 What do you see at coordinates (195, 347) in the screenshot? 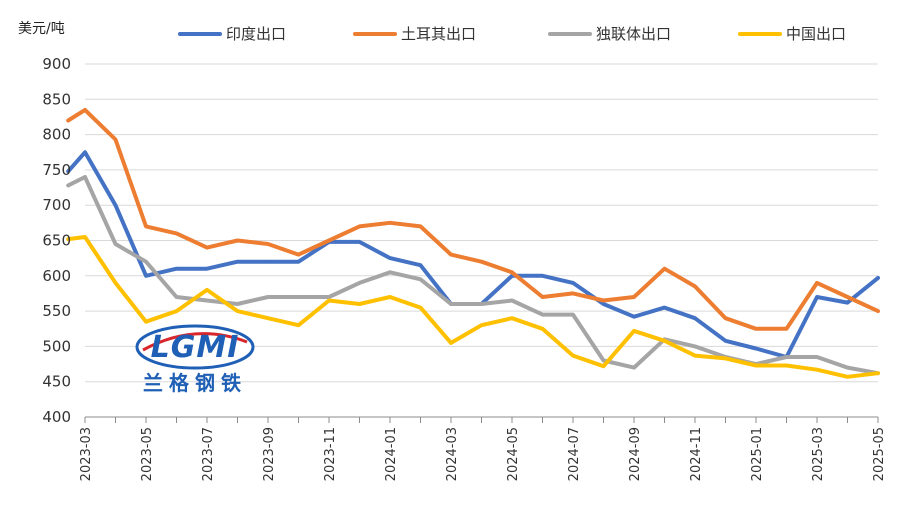
I see `logo-wordmark: LGMI` at bounding box center [195, 347].